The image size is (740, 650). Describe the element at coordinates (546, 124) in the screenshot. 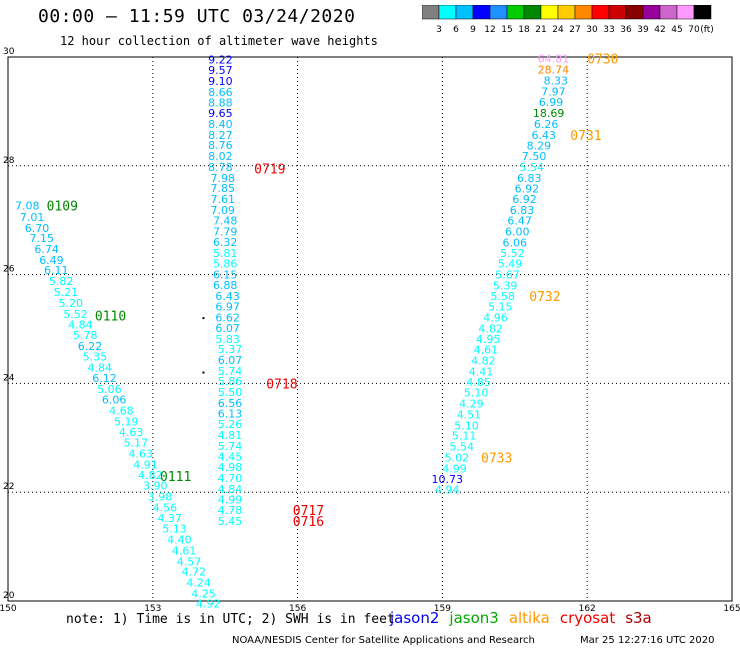

I see `swh-value-label: 6.26` at that location.